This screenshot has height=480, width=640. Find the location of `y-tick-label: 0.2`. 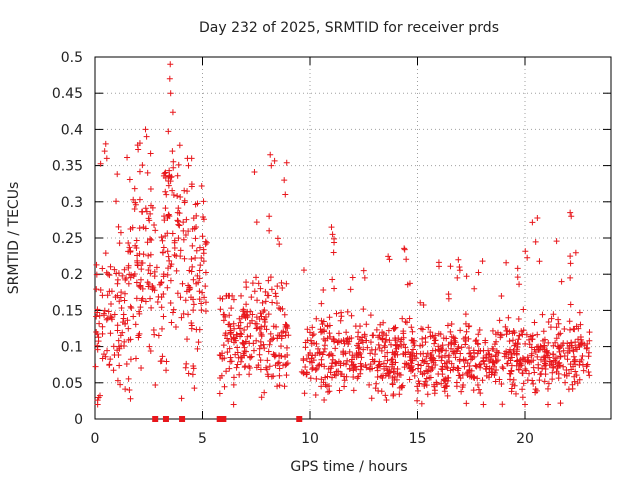

y-tick-label: 0.2 is located at coordinates (72, 275).